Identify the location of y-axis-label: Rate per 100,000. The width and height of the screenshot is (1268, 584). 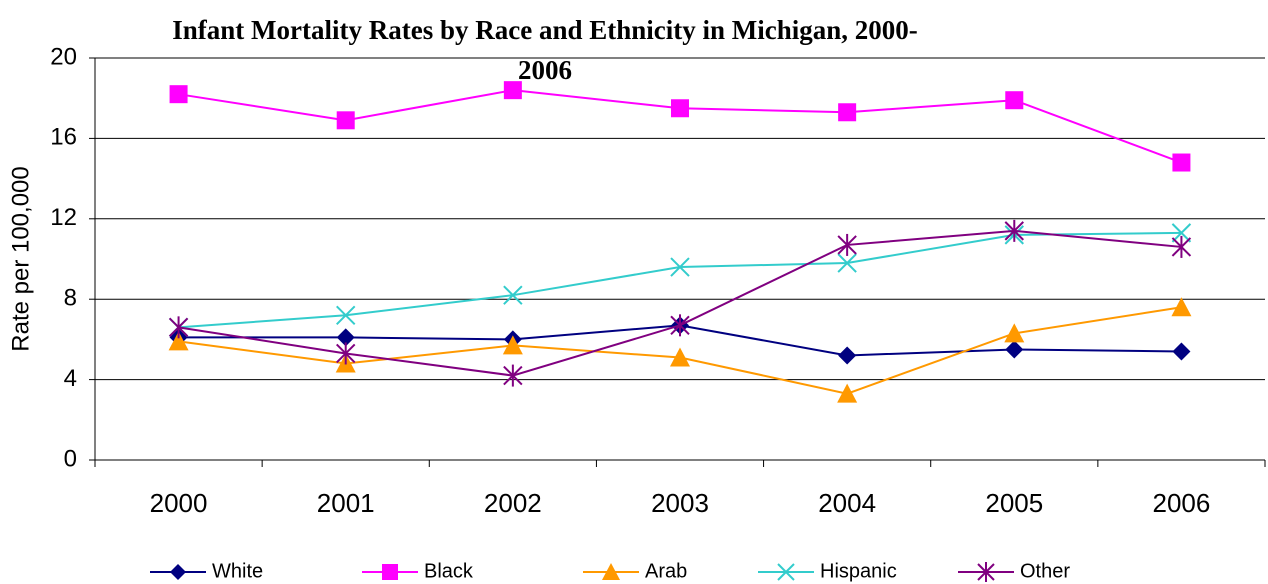
(20, 258).